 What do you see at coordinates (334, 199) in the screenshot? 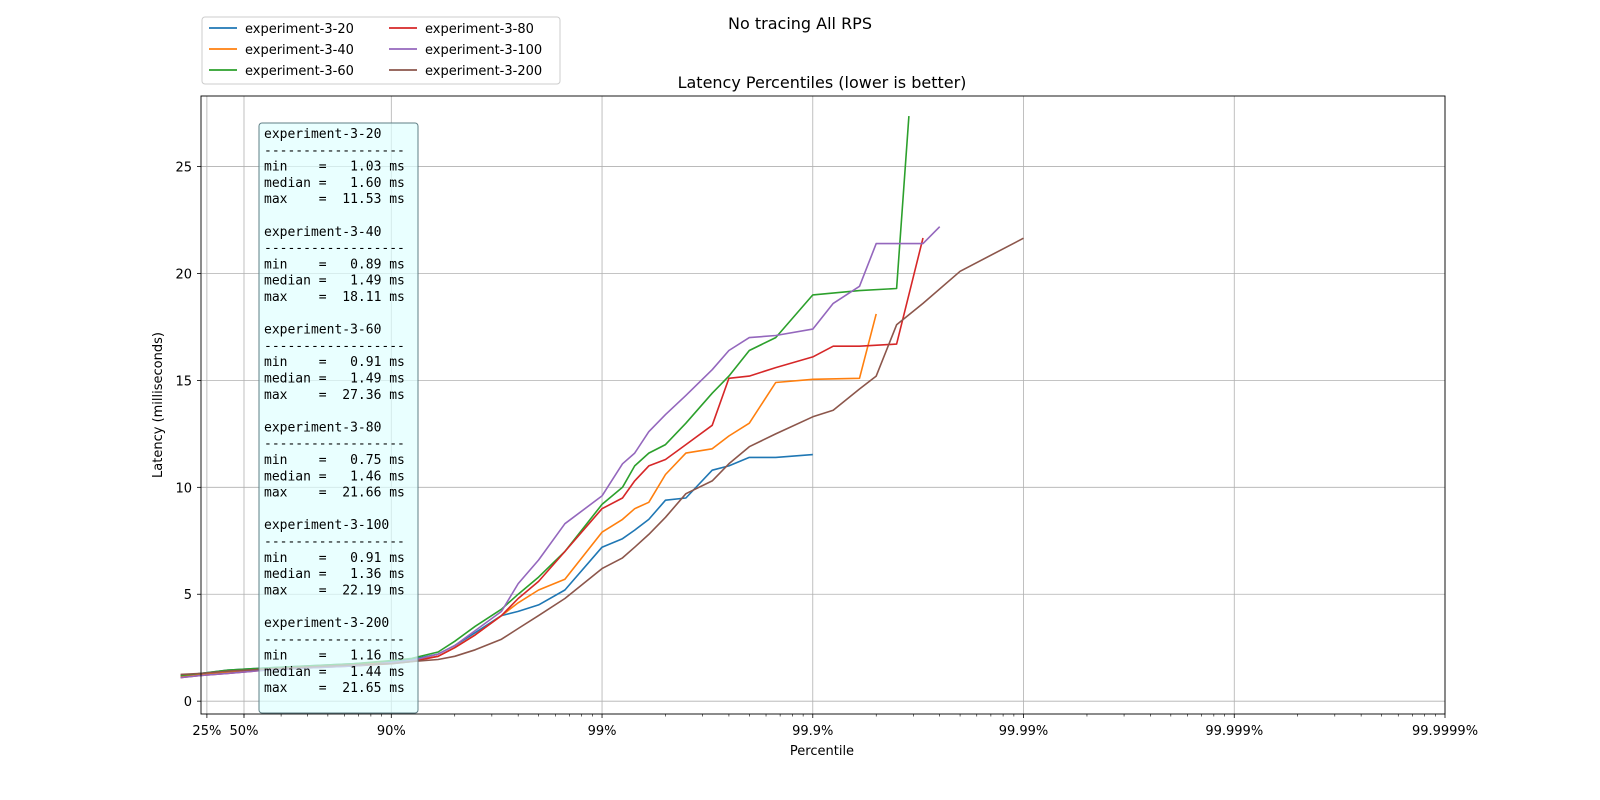
I see `stats-max: max = 11.53 ms` at bounding box center [334, 199].